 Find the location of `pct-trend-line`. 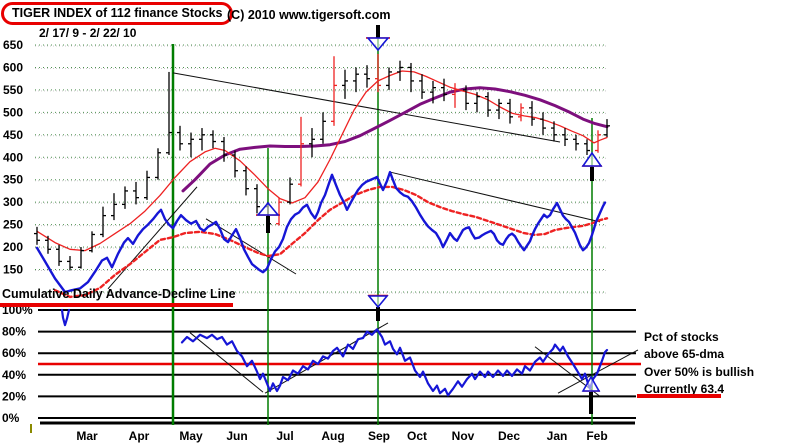

pct-trend-line is located at coordinates (226, 362).